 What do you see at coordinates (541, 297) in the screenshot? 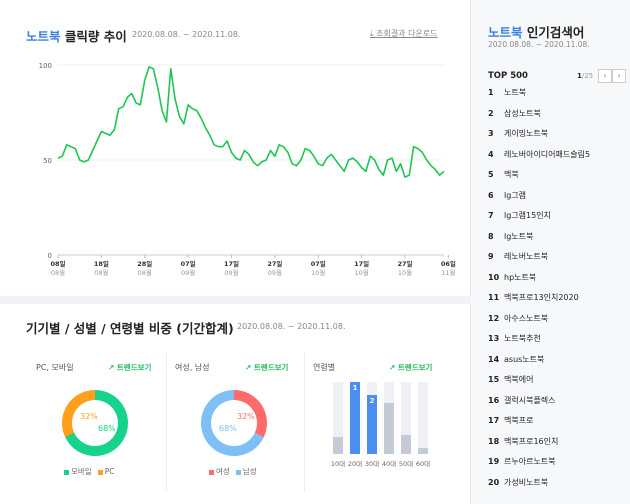
I see `keyword-name: 맥북프로13인치2020` at bounding box center [541, 297].